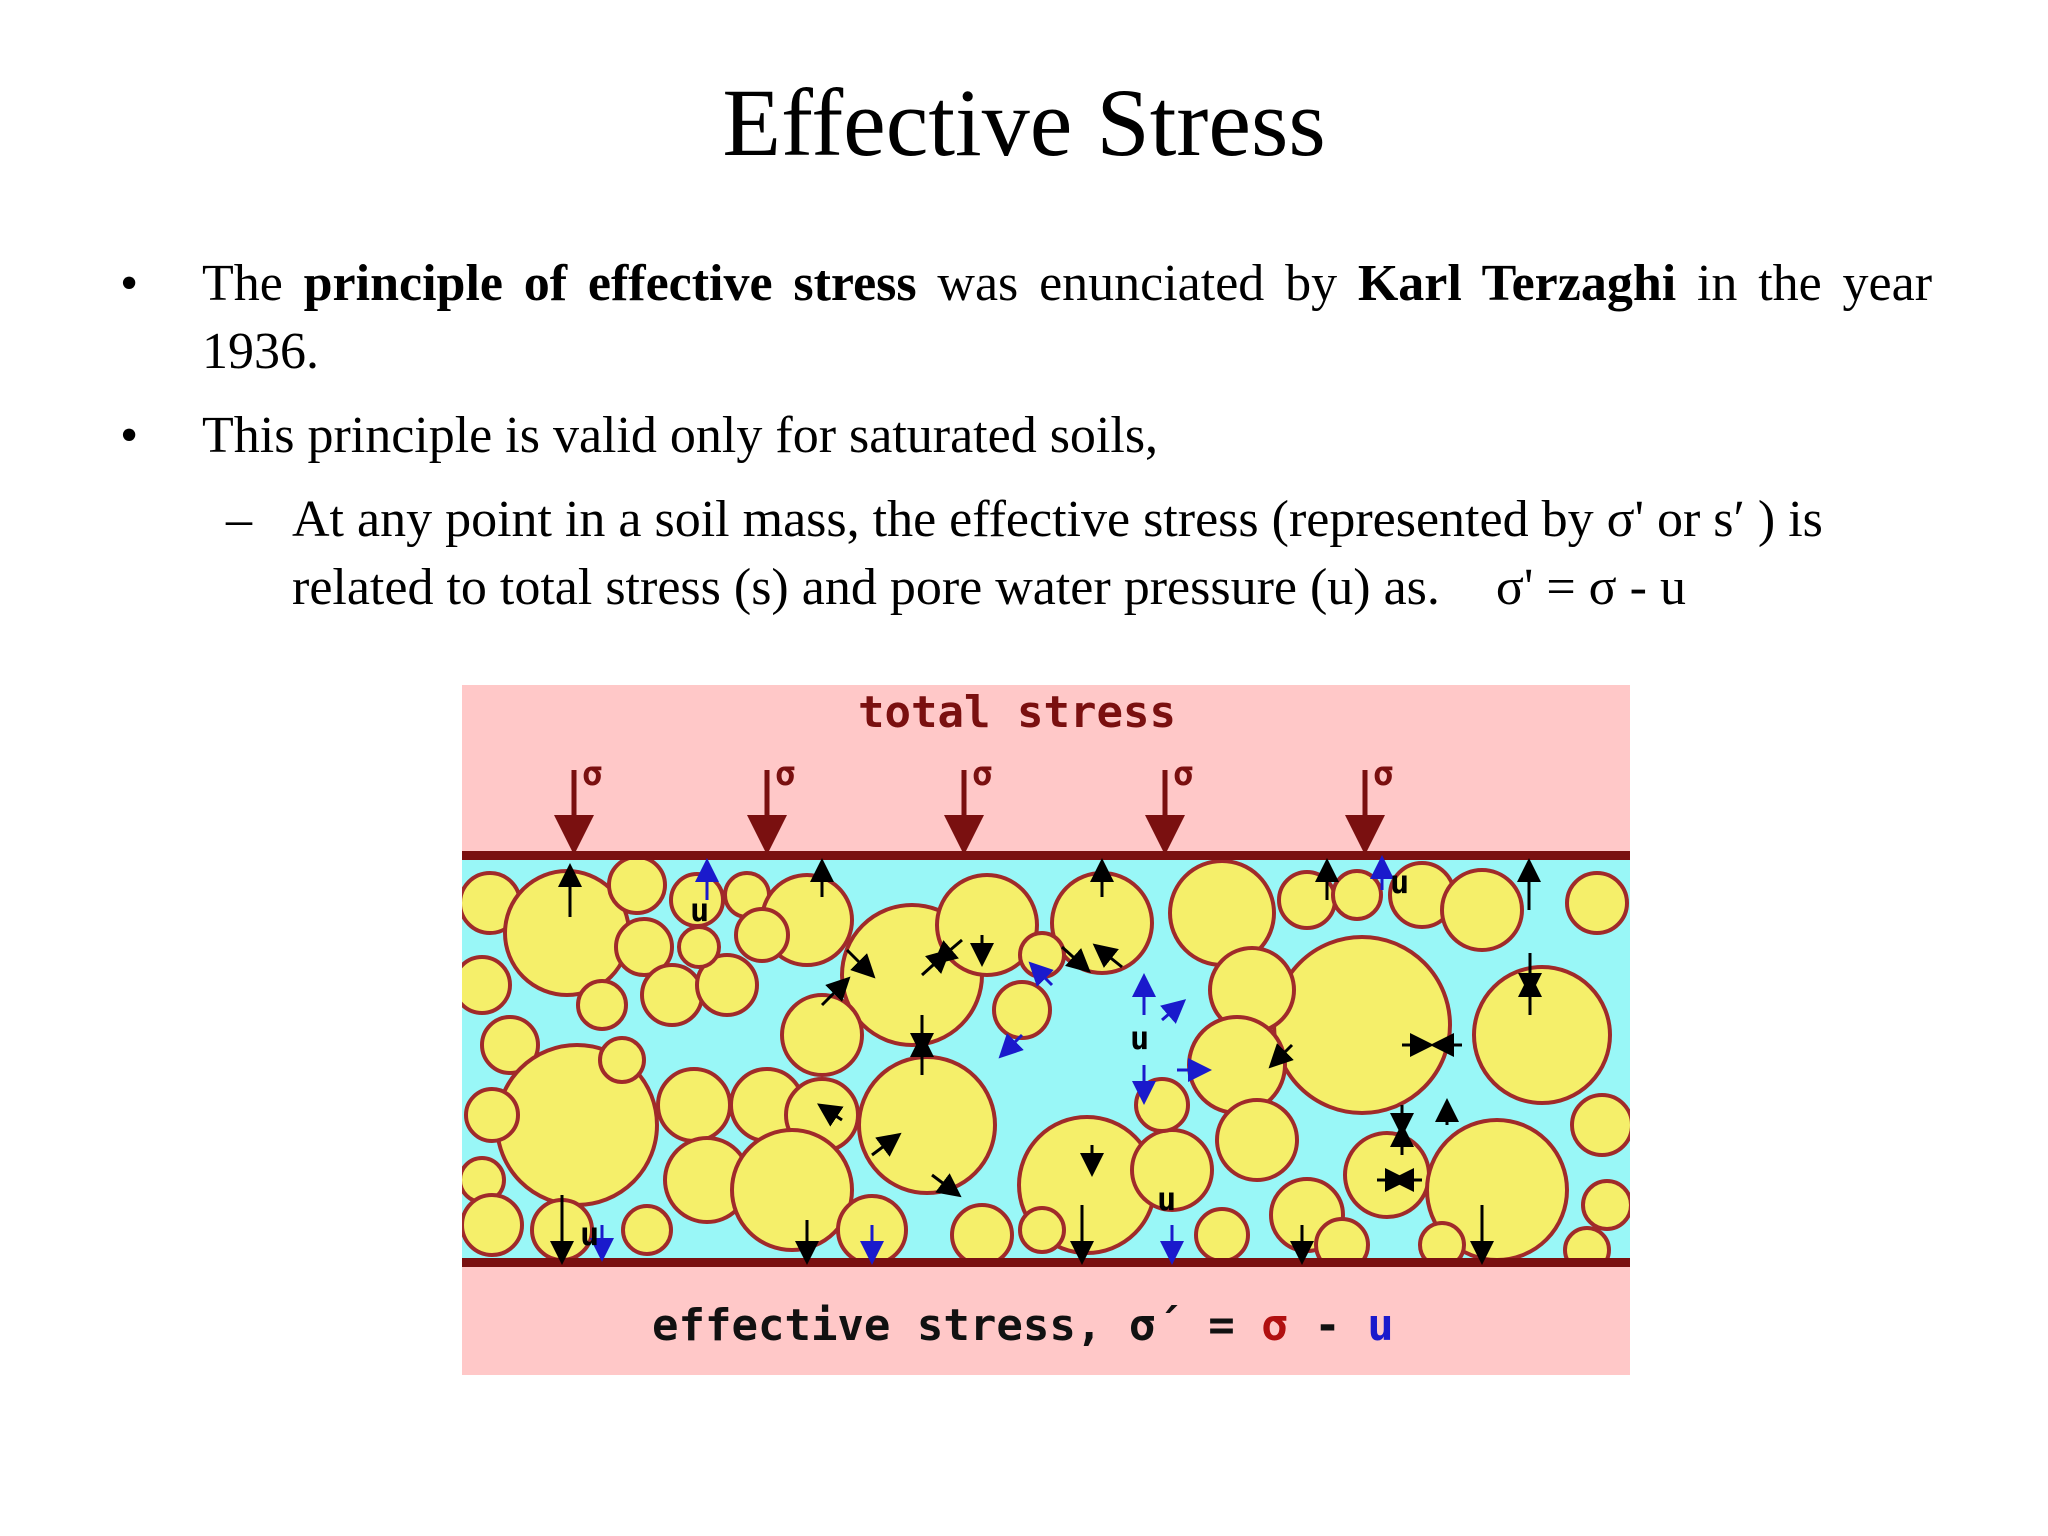  Describe the element at coordinates (1024, 122) in the screenshot. I see `slide-title: Effective Stress` at that location.